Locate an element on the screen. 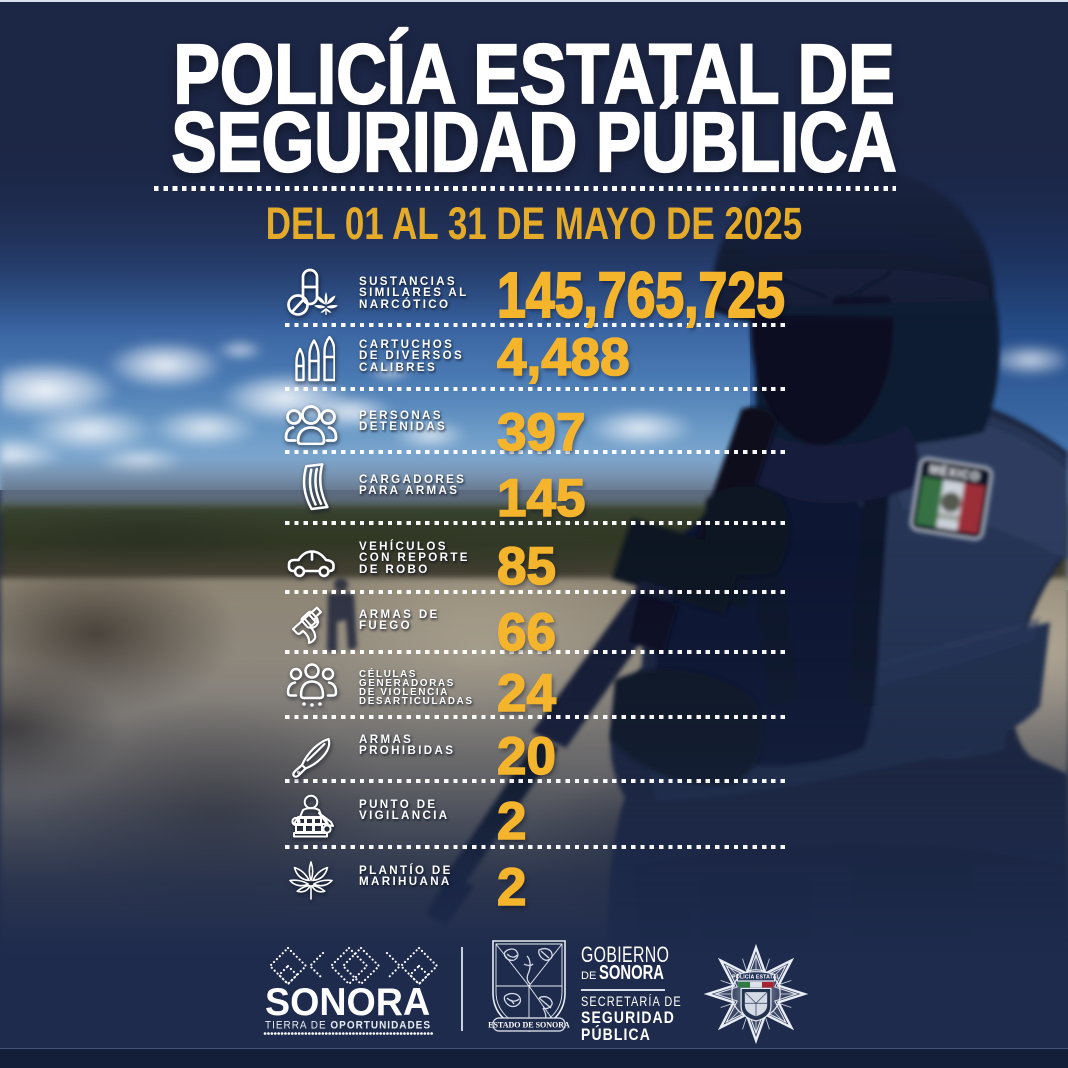 This screenshot has width=1068, height=1068. svg-text: TIERRA DE OPORTUNIDADES is located at coordinates (348, 1026).